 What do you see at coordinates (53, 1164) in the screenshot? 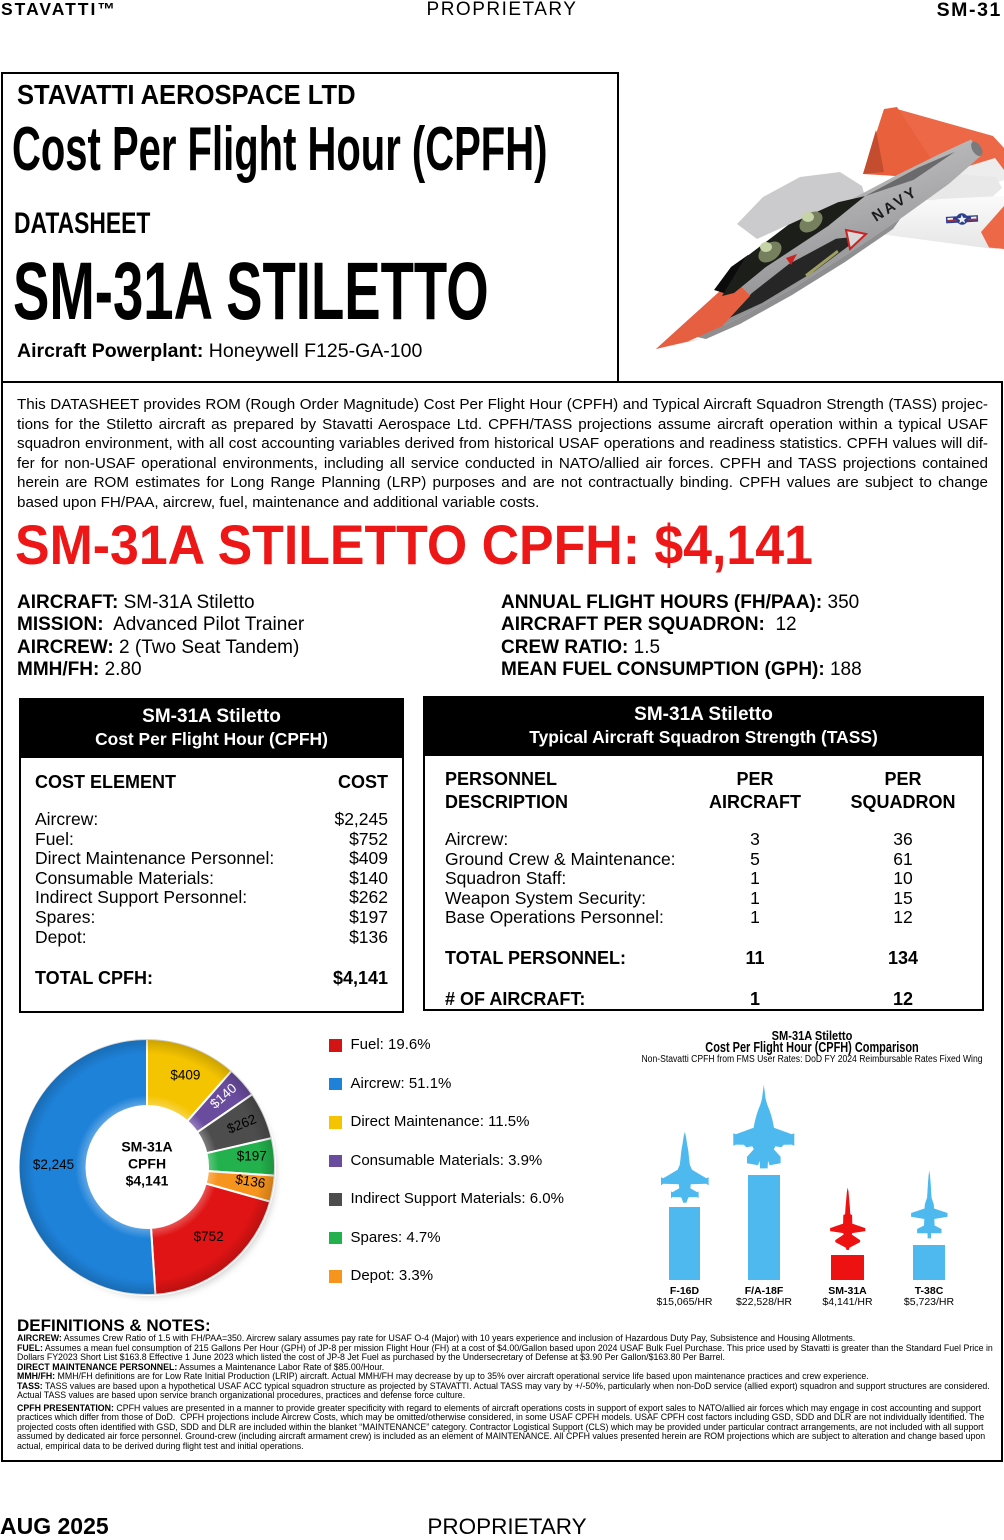
I see `svg-text: $2,245` at bounding box center [53, 1164].